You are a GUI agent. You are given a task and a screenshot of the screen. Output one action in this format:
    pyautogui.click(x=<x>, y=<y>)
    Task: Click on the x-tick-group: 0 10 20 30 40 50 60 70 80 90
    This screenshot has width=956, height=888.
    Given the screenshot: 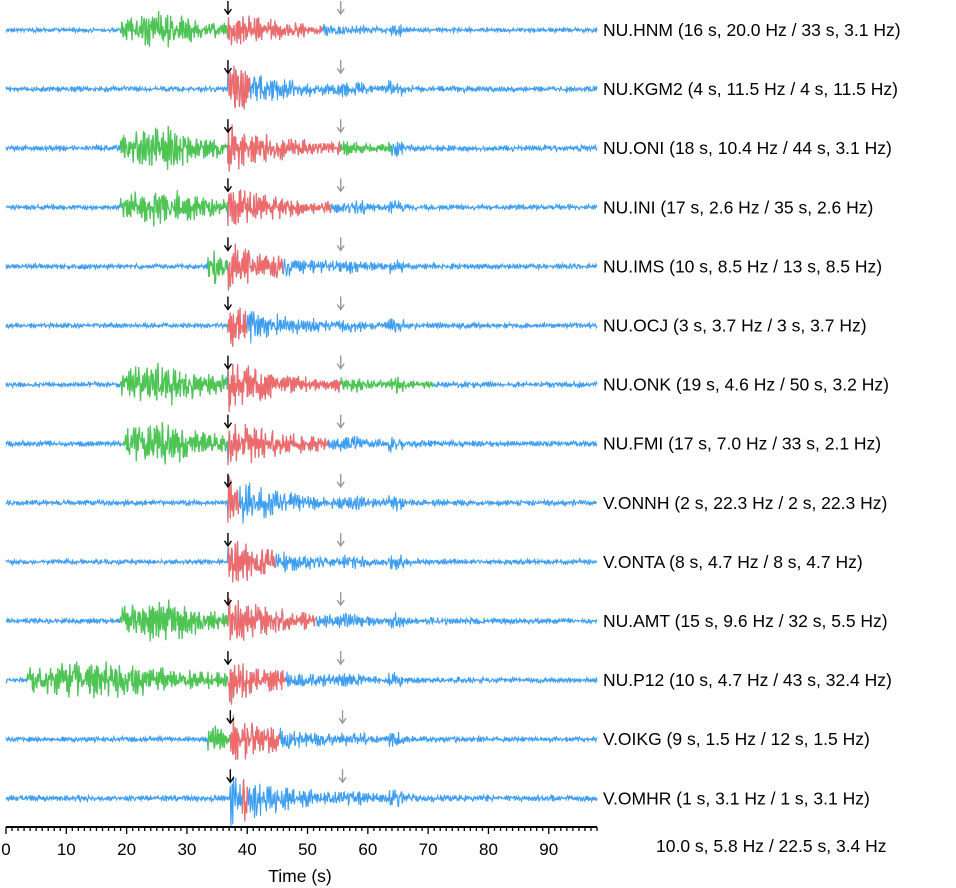 What is the action you would take?
    pyautogui.click(x=299, y=843)
    